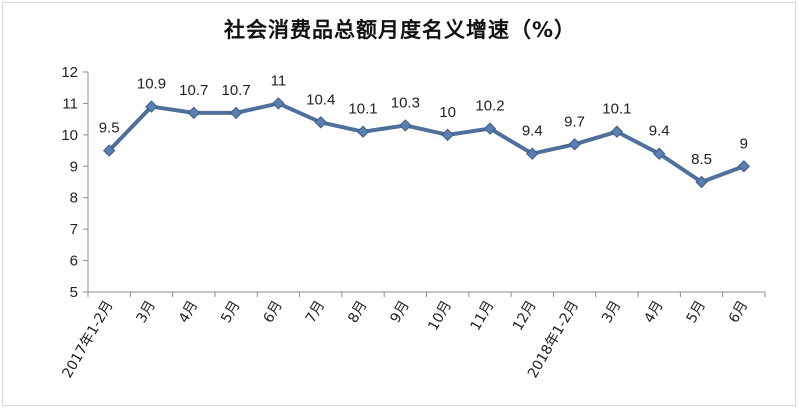 The image size is (800, 410). What do you see at coordinates (88, 339) in the screenshot?
I see `x-tick-label: 2017年1-2月` at bounding box center [88, 339].